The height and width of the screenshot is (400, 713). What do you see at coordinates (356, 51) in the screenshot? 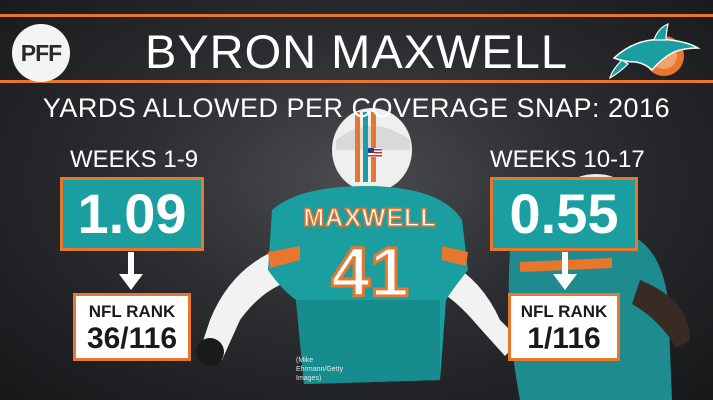
I see `page-title: BYRON MAXWELL` at bounding box center [356, 51].